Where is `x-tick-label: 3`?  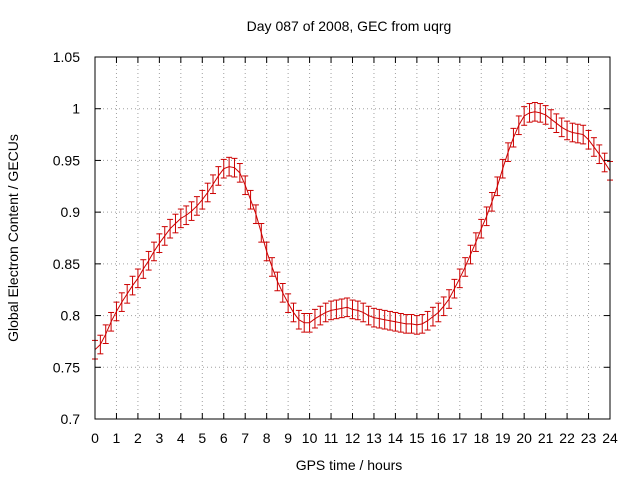 x-tick-label: 3 is located at coordinates (159, 438).